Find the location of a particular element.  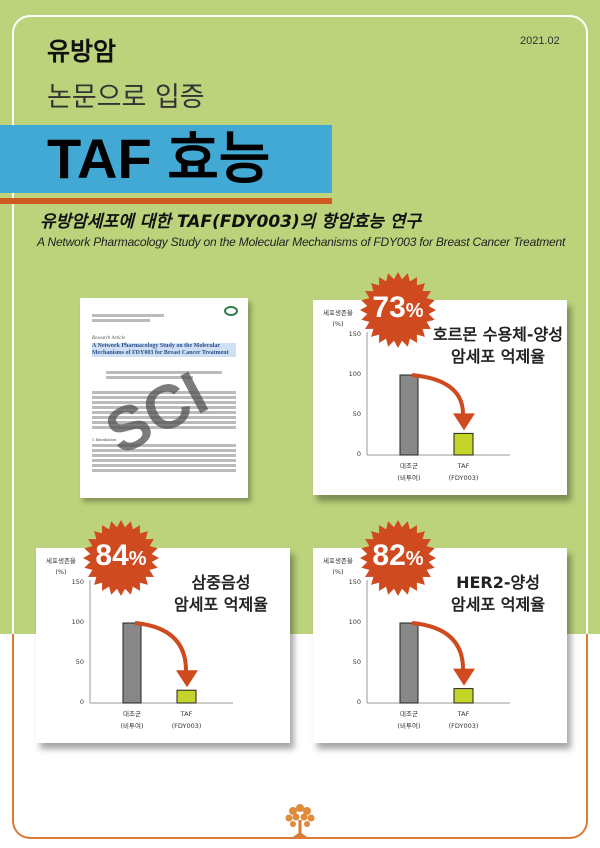

study-title-ko: 유방암세포에 대한 TAF(FDY003)의 항암효능 연구 is located at coordinates (231, 222).